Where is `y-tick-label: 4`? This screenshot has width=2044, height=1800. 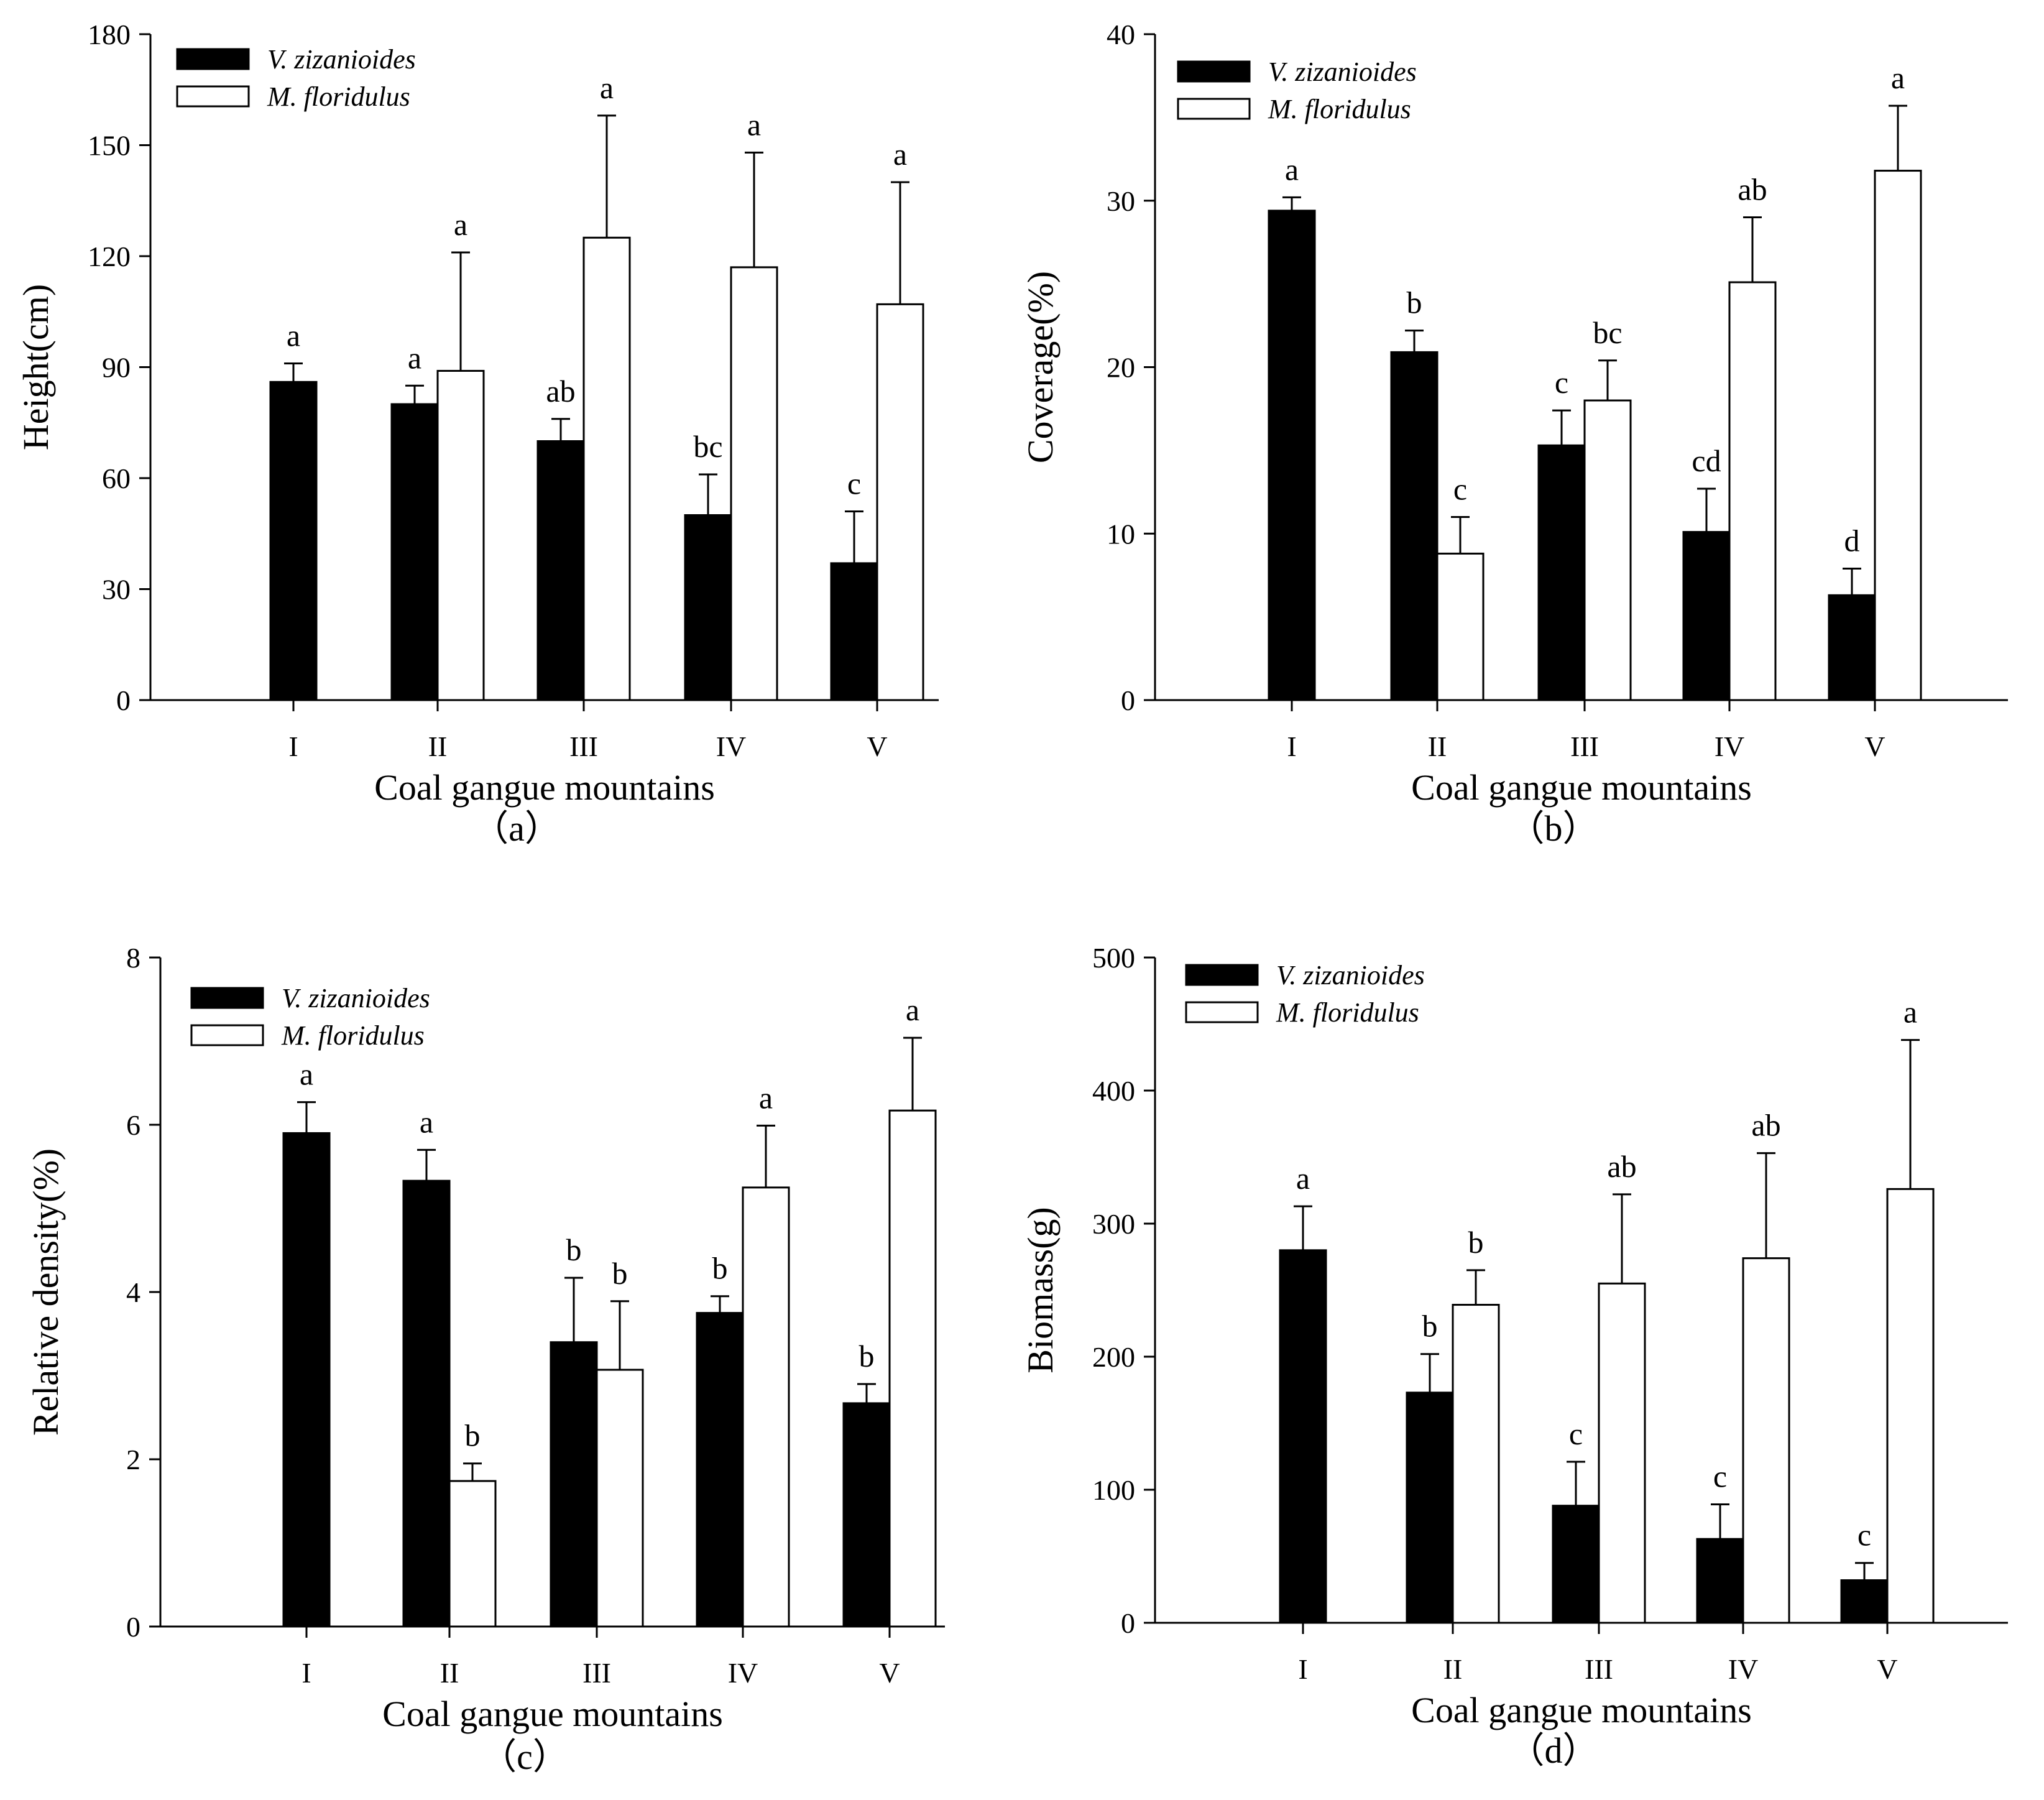
y-tick-label: 4 is located at coordinates (133, 1292).